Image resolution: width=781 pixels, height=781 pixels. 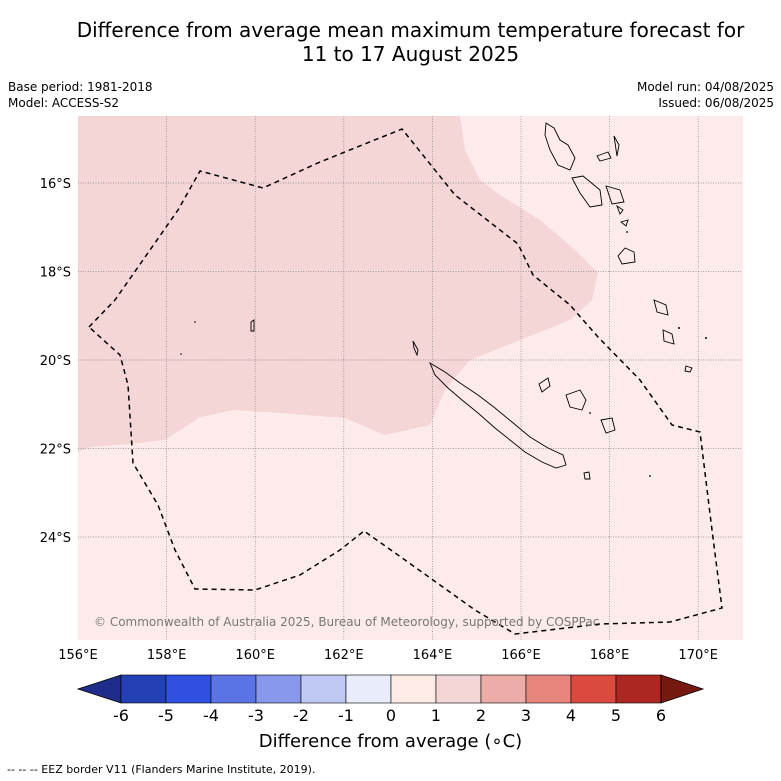 What do you see at coordinates (55, 273) in the screenshot?
I see `lat-tick-label: 18°S` at bounding box center [55, 273].